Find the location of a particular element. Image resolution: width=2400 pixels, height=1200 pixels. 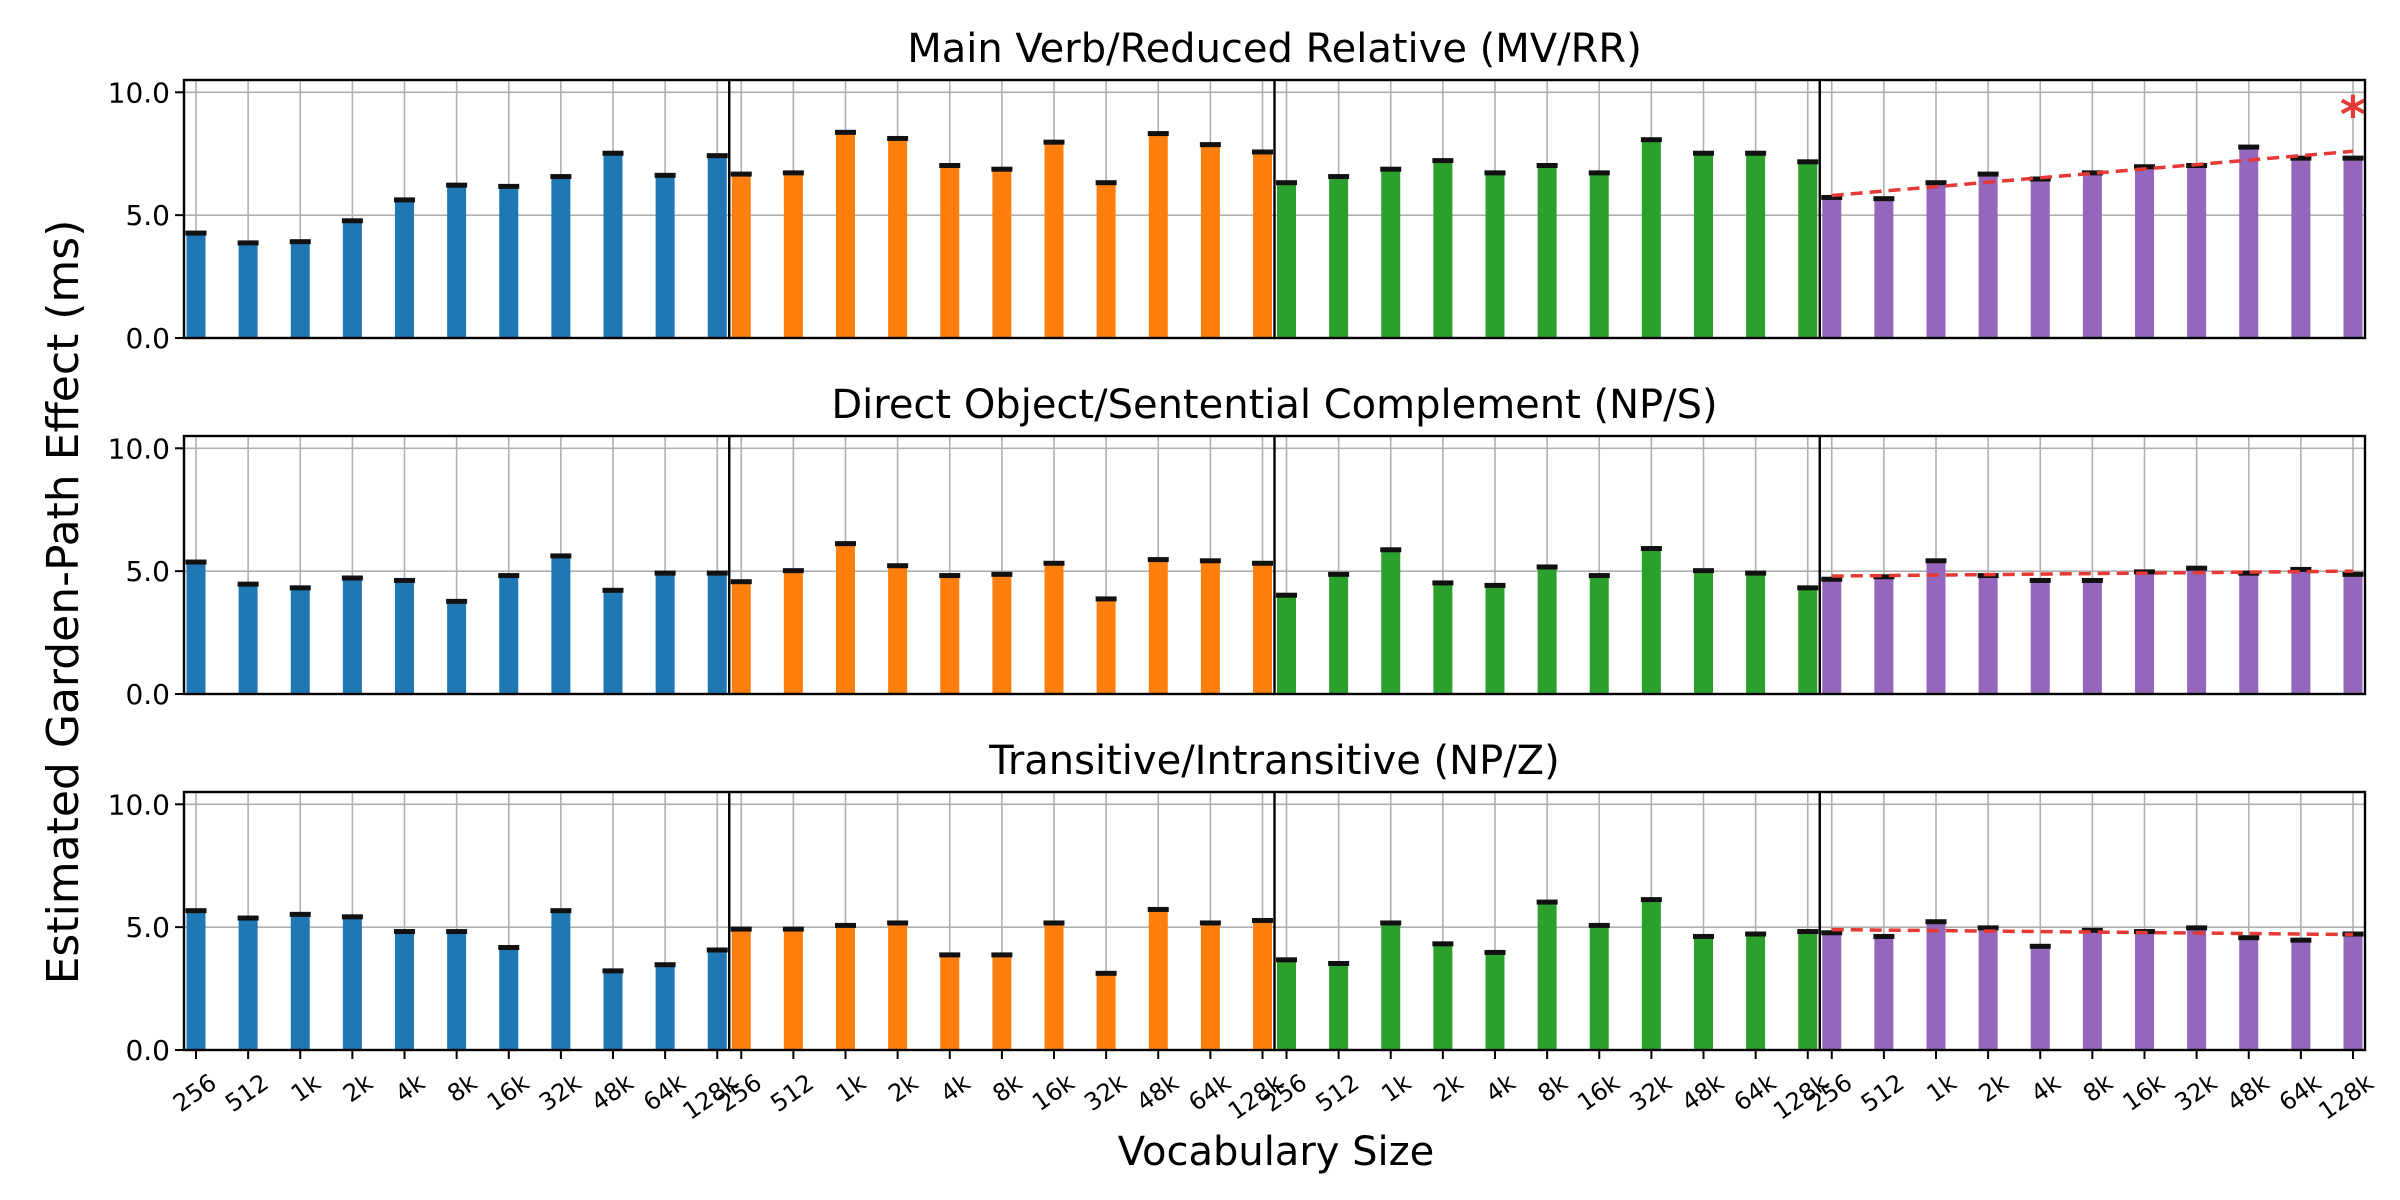

x-tick-label: 48k is located at coordinates (1157, 1092).